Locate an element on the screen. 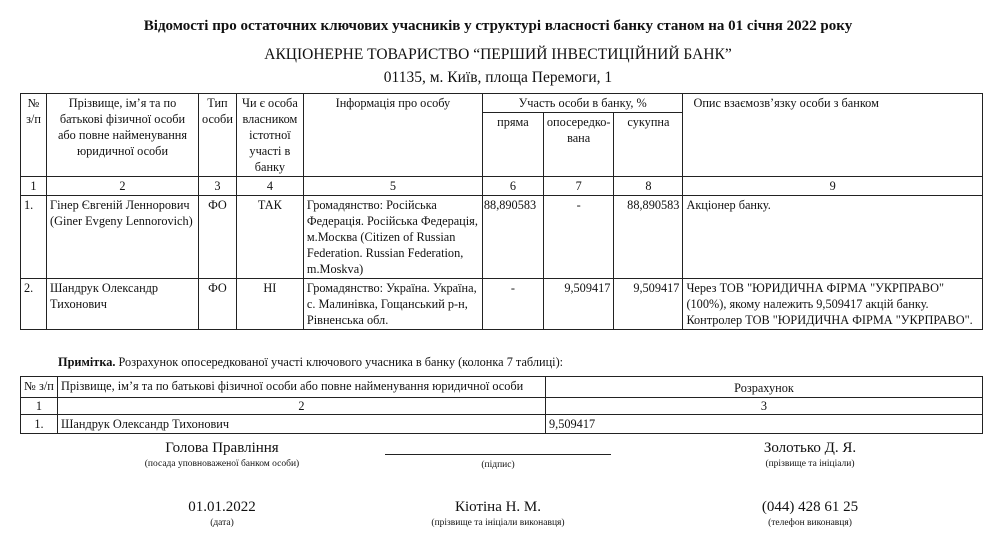  phone-field: (044) 428 61 25 (телефон виконавця) is located at coordinates (810, 513).